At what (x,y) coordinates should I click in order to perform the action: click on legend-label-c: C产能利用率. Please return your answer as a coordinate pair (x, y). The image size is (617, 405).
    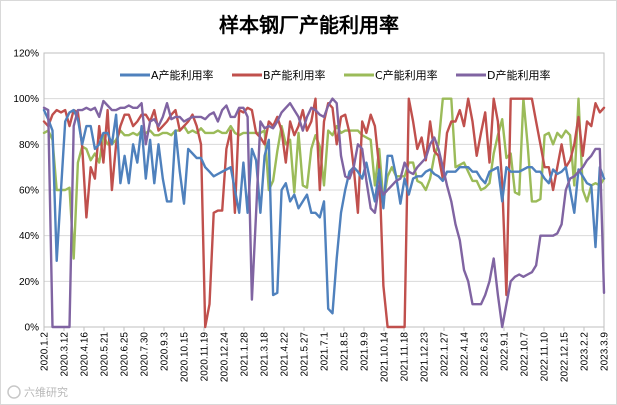
    Looking at the image, I should click on (406, 75).